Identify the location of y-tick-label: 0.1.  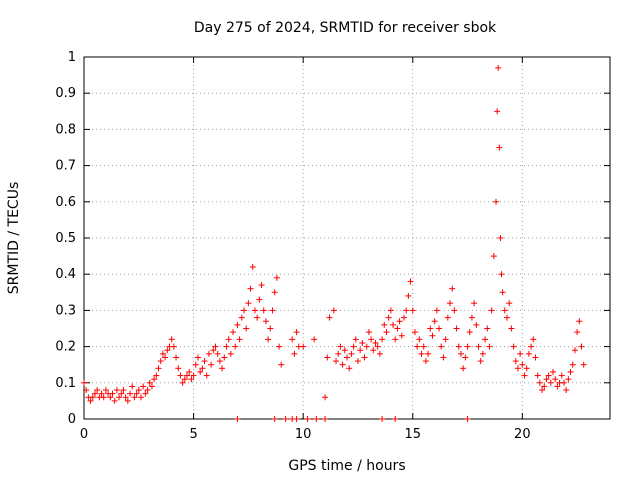
(65, 383).